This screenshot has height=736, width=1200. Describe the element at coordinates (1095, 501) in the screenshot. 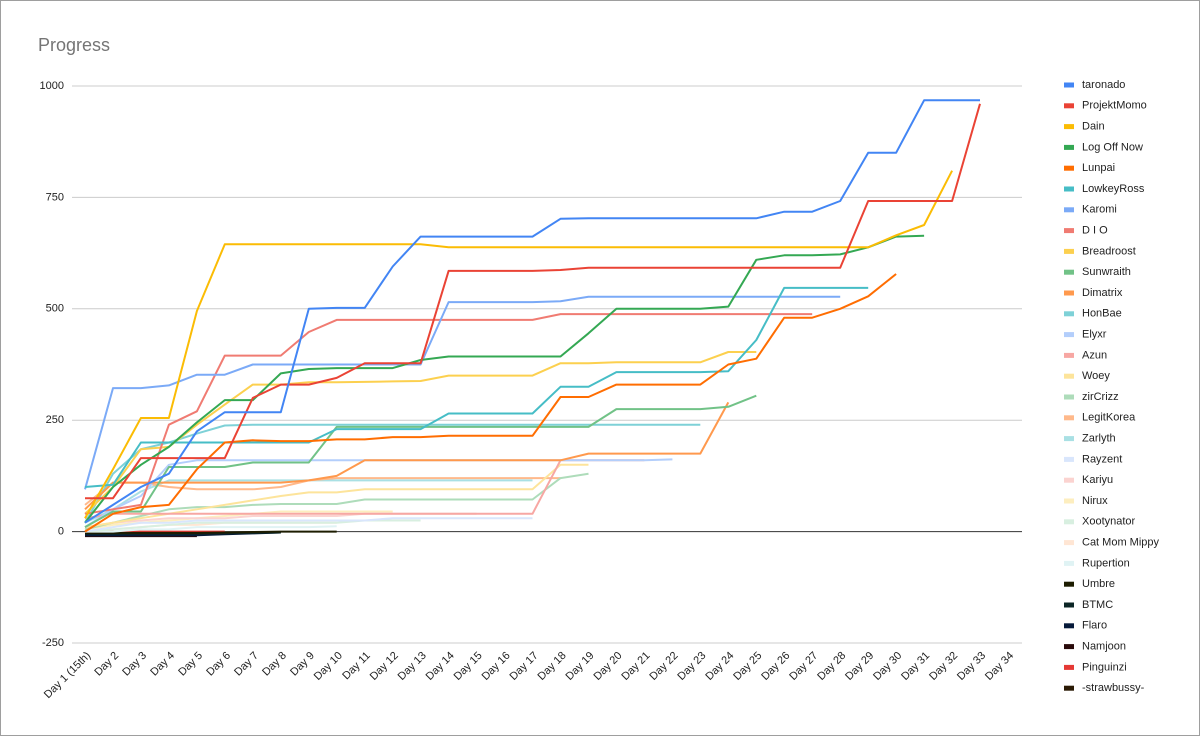

I see `legend-label: Nirux` at that location.